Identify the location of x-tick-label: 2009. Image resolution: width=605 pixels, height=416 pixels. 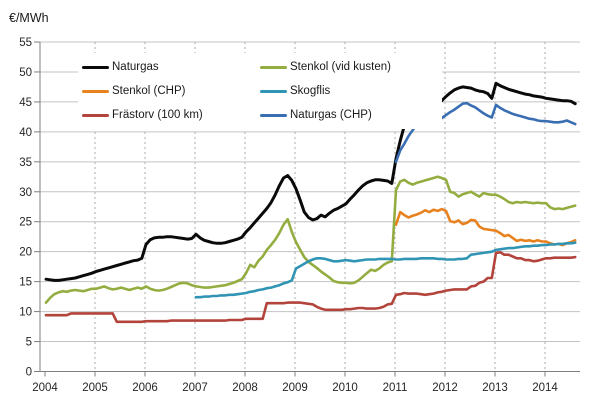
(295, 388).